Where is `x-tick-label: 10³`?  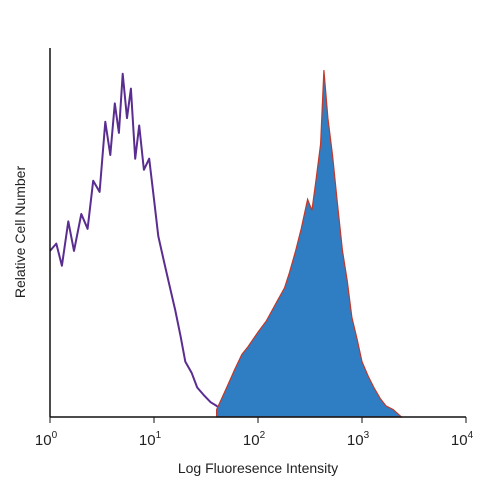 x-tick-label: 10³ is located at coordinates (358, 439).